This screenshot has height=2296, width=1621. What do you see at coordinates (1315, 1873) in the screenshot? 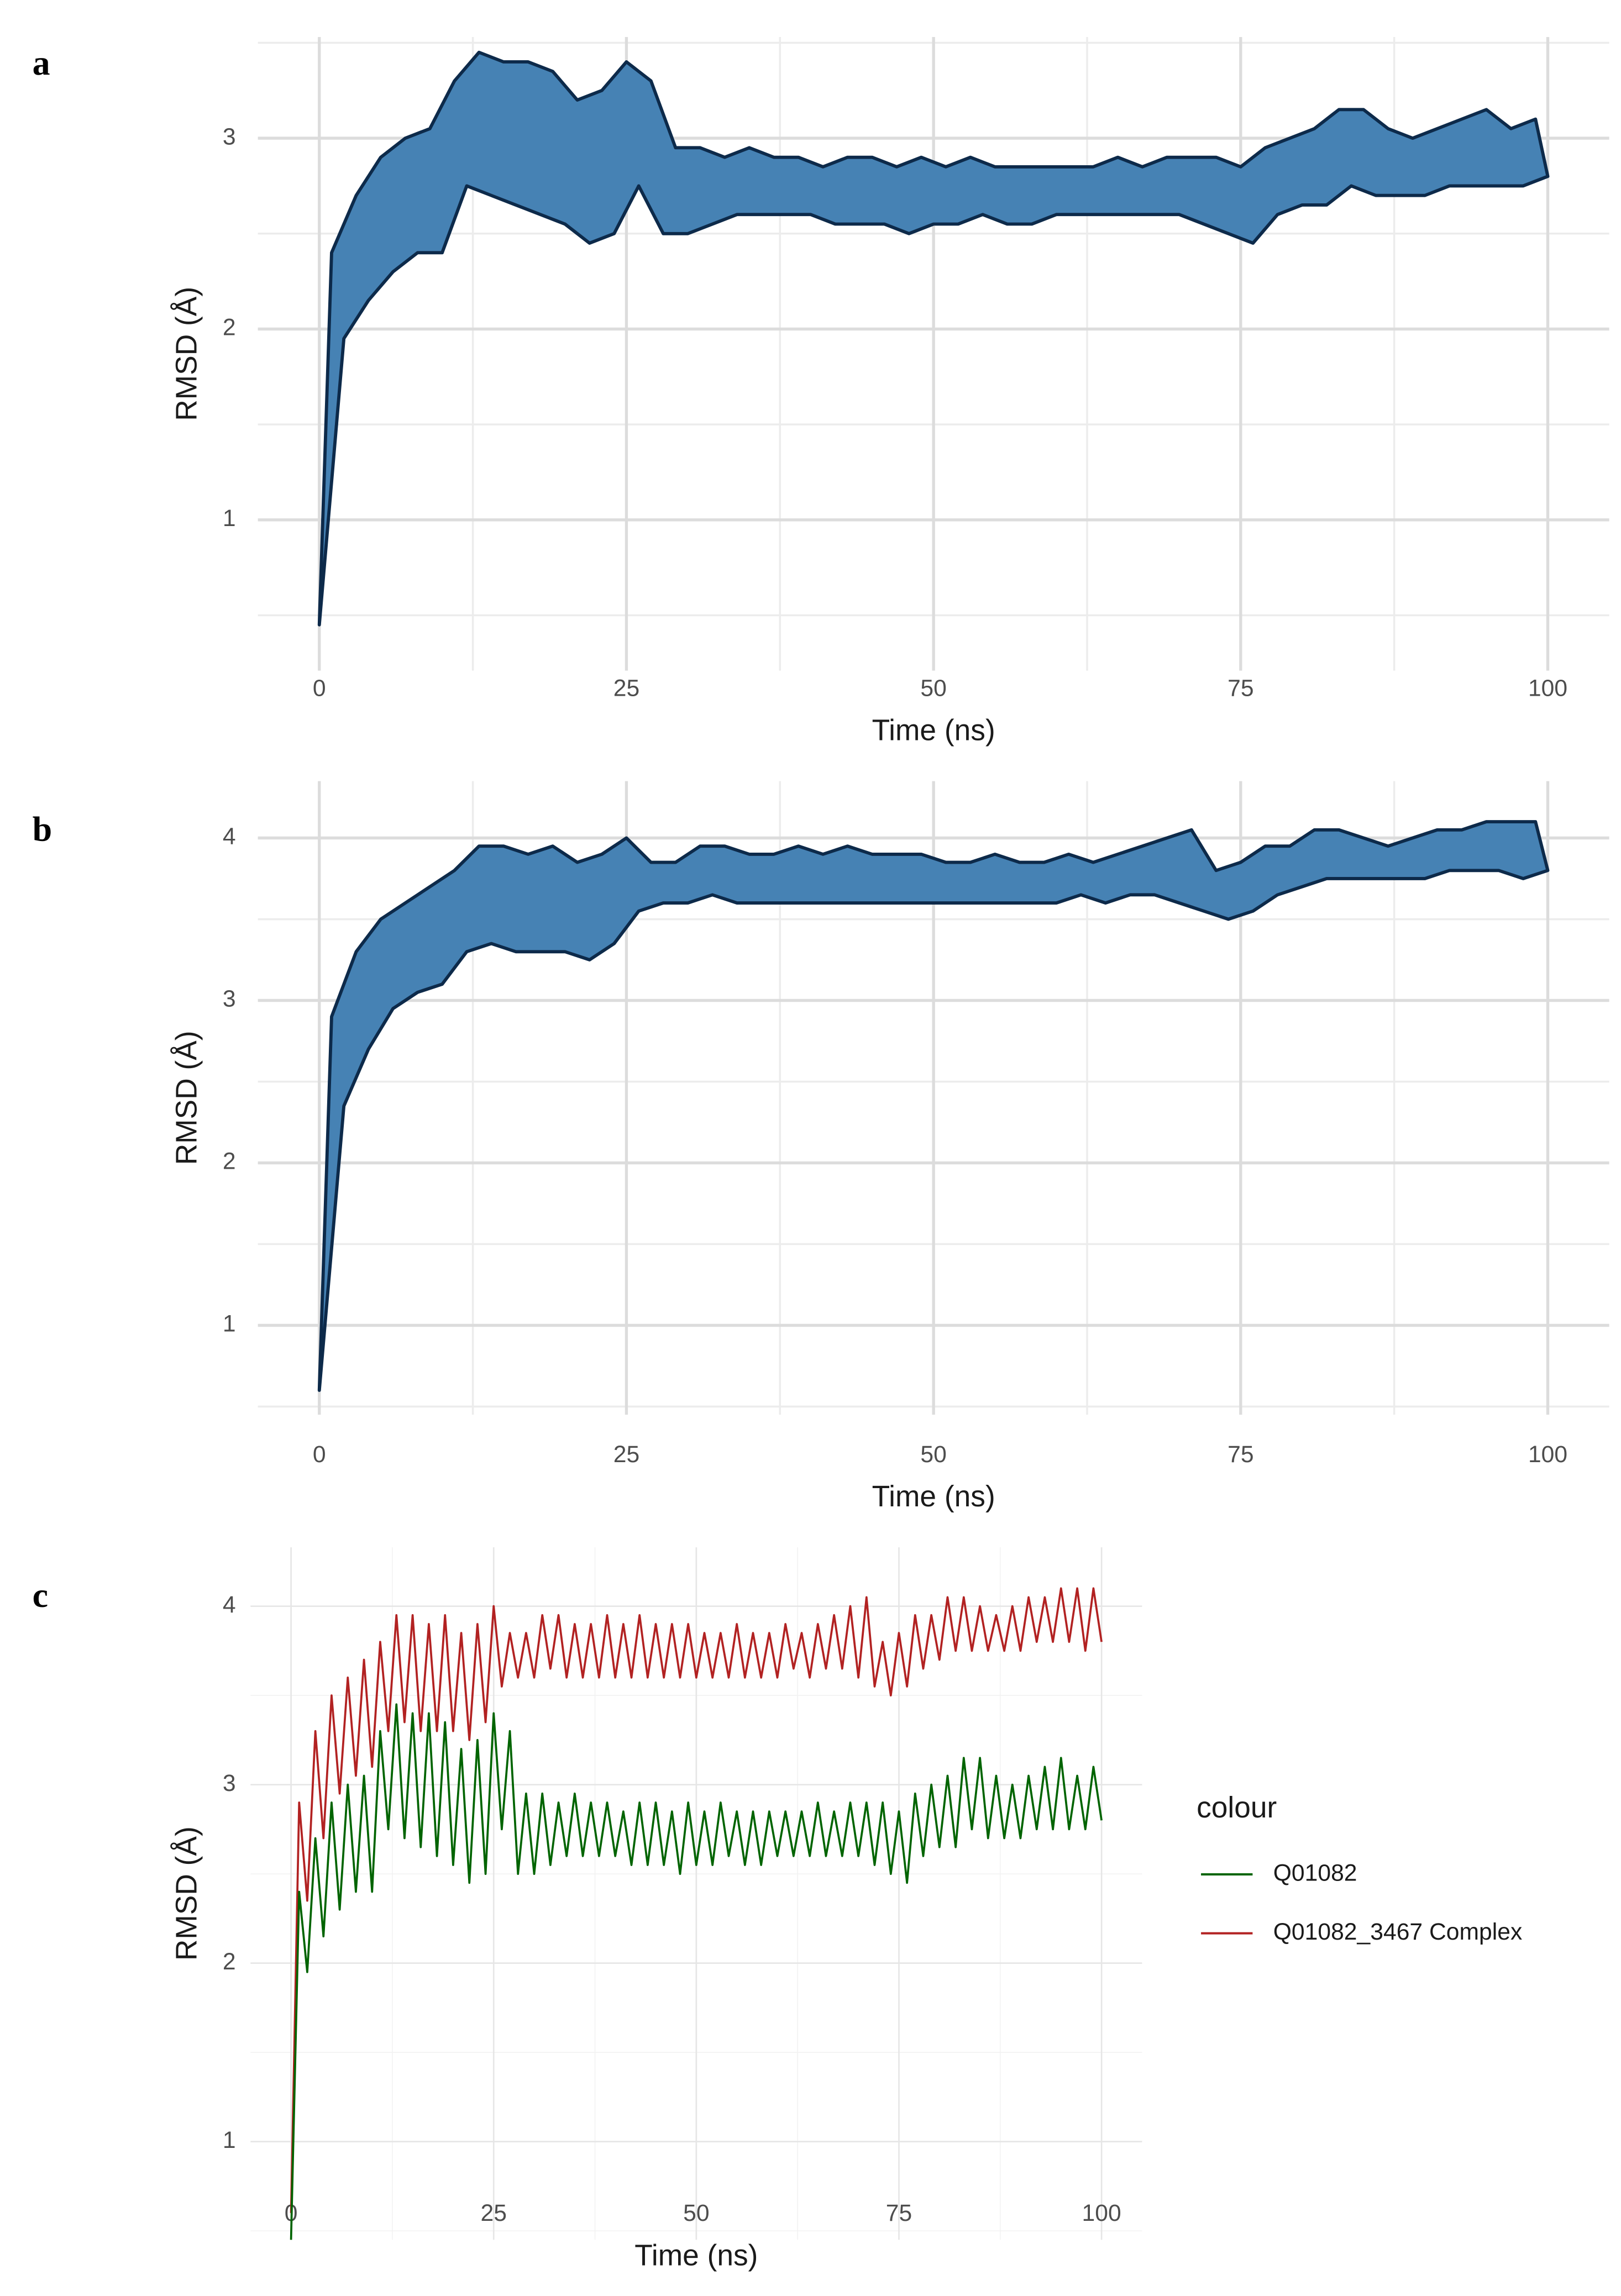
I see `legend-entry: Q01082` at bounding box center [1315, 1873].